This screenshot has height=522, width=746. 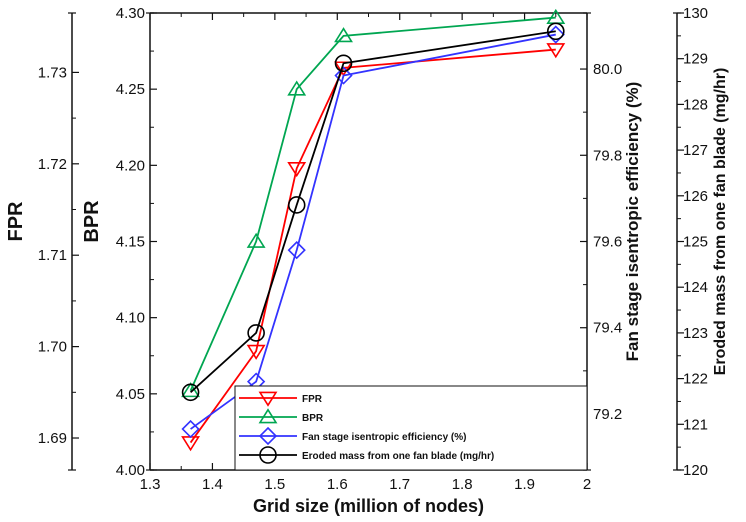 I want to click on mass-tick-label: 125, so click(x=695, y=242).